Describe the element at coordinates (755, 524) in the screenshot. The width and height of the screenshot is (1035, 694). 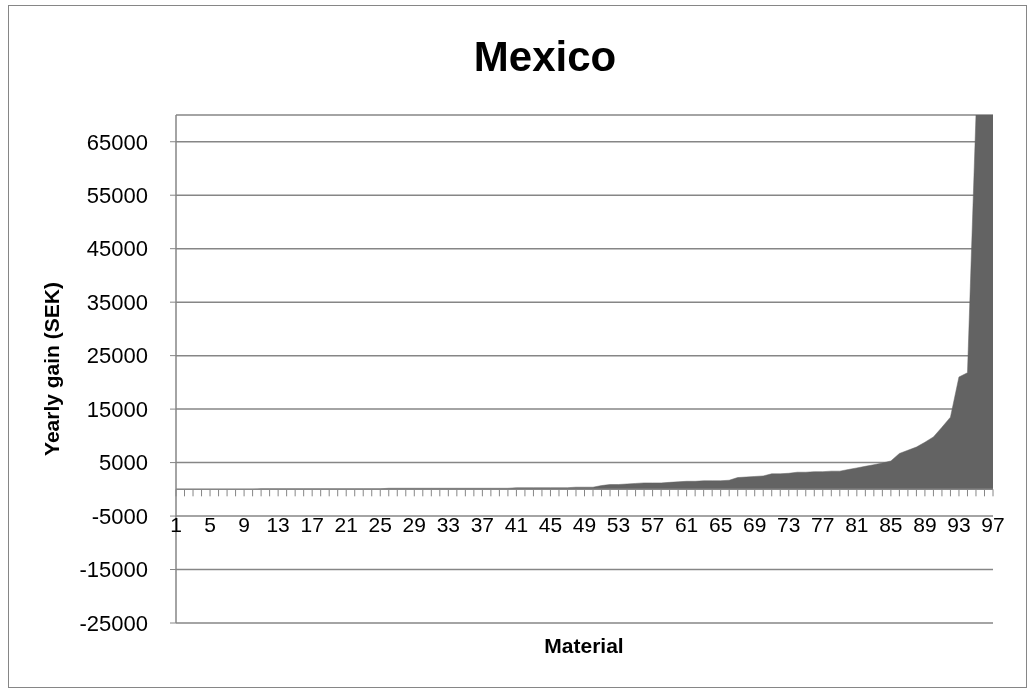
I see `x-tick-label: 69` at that location.